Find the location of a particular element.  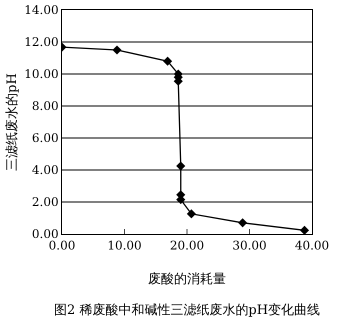

x-tick-label: 30.00 is located at coordinates (249, 245).